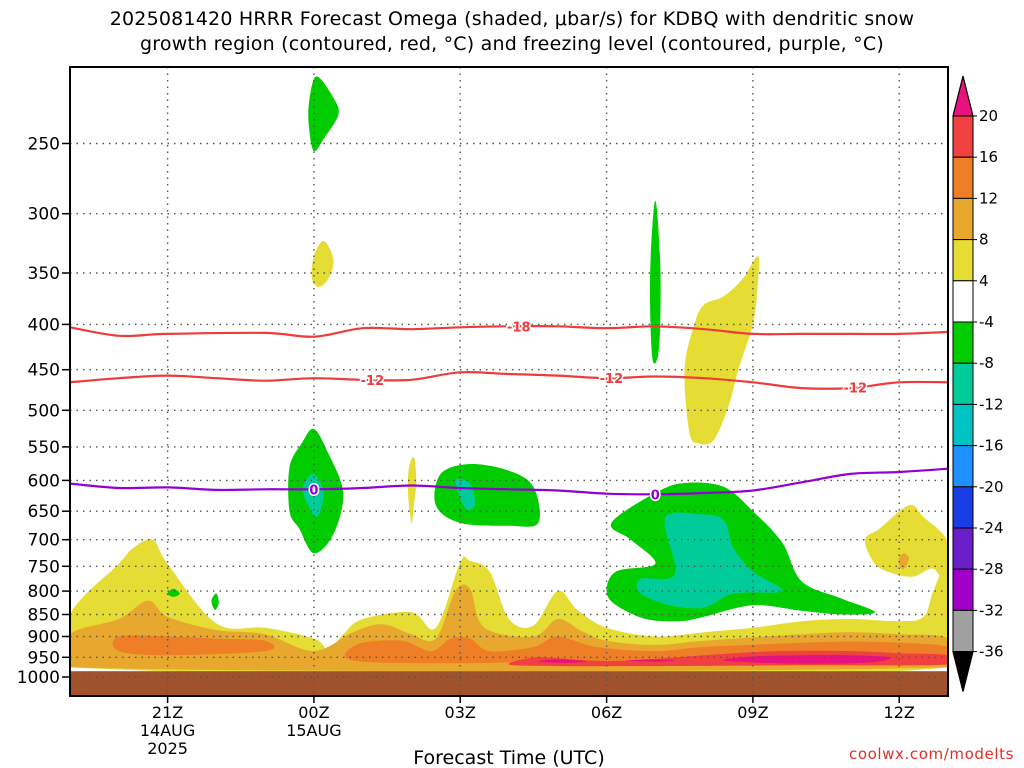 The width and height of the screenshot is (1024, 768). Describe the element at coordinates (167, 730) in the screenshot. I see `x-tick-label-21Z-line2: 14AUG` at that location.